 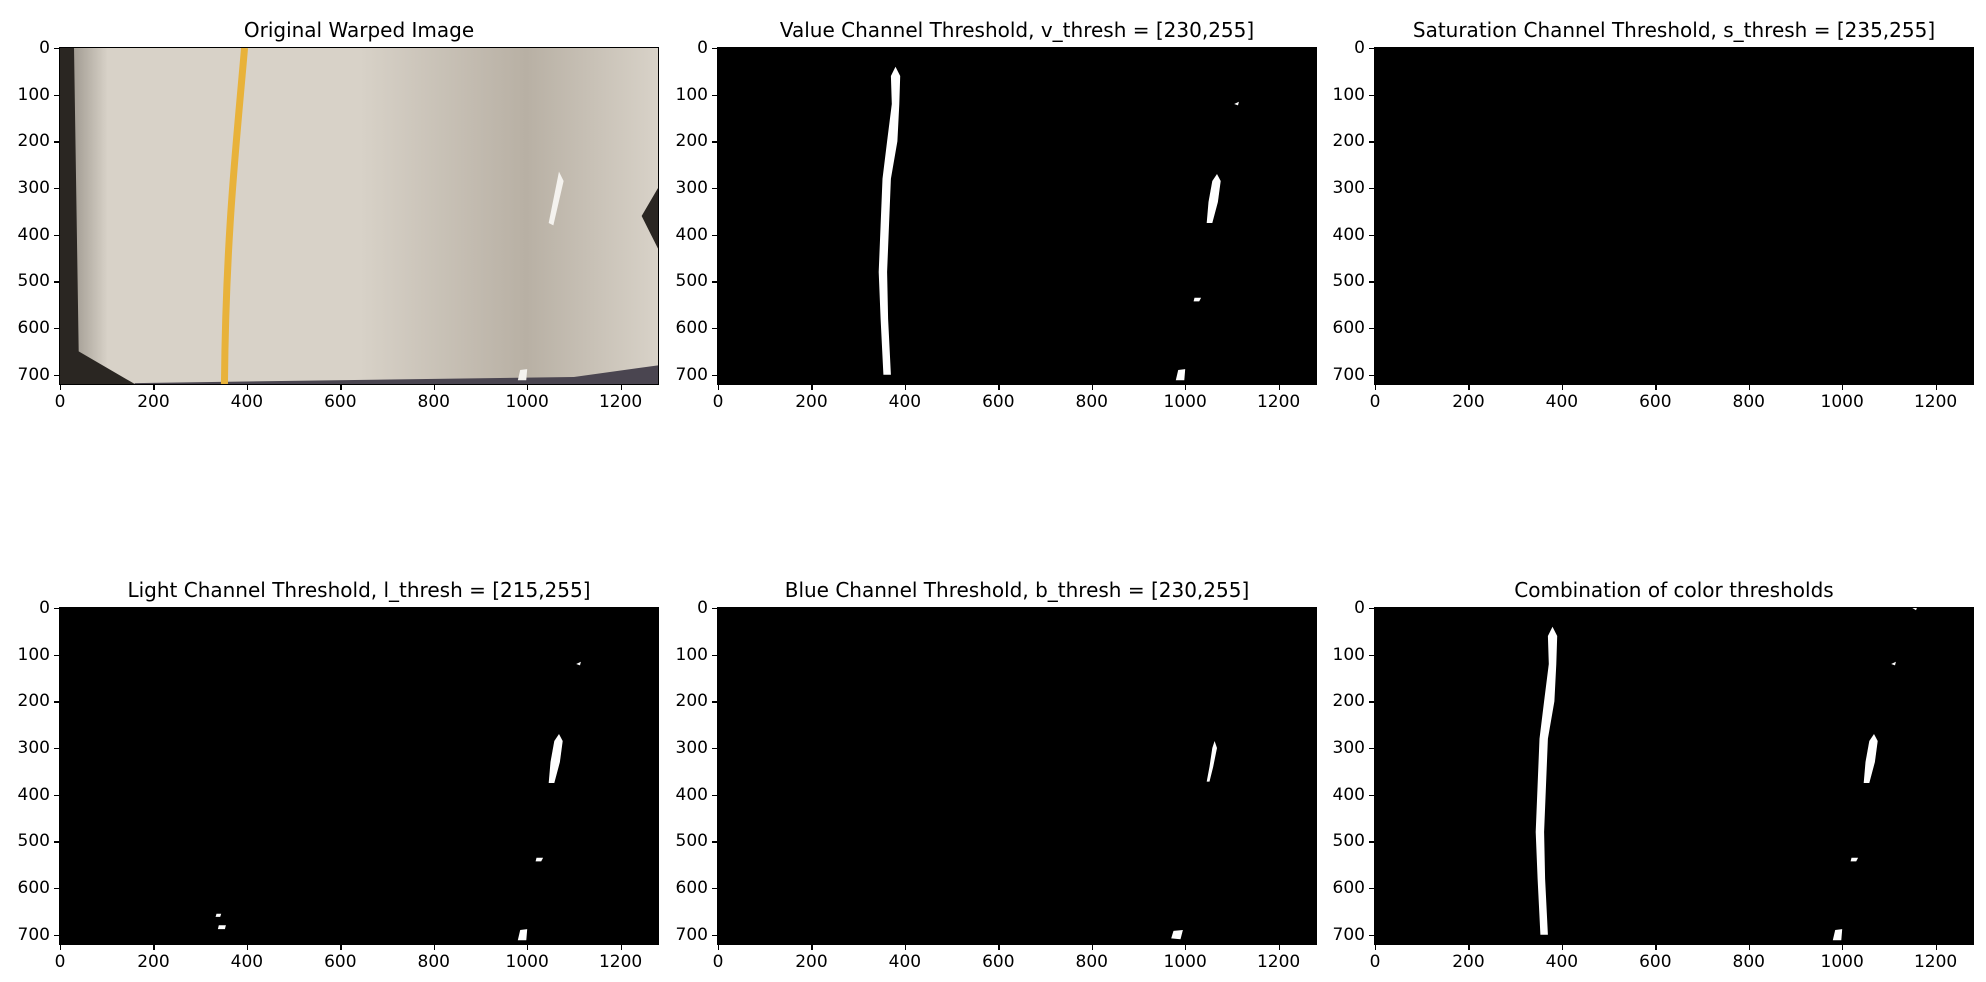 What do you see at coordinates (556, 198) in the screenshot?
I see `white-lane-dash` at bounding box center [556, 198].